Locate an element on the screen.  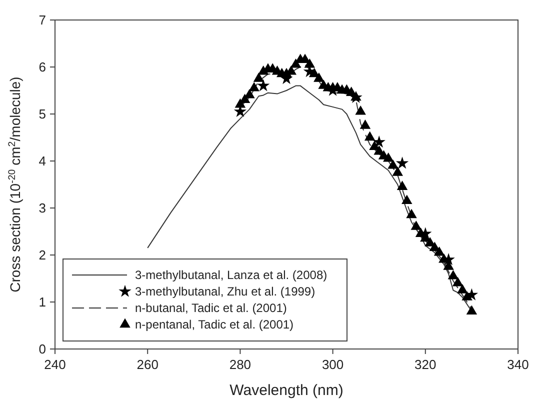
x-tick-label: 340 is located at coordinates (518, 364).